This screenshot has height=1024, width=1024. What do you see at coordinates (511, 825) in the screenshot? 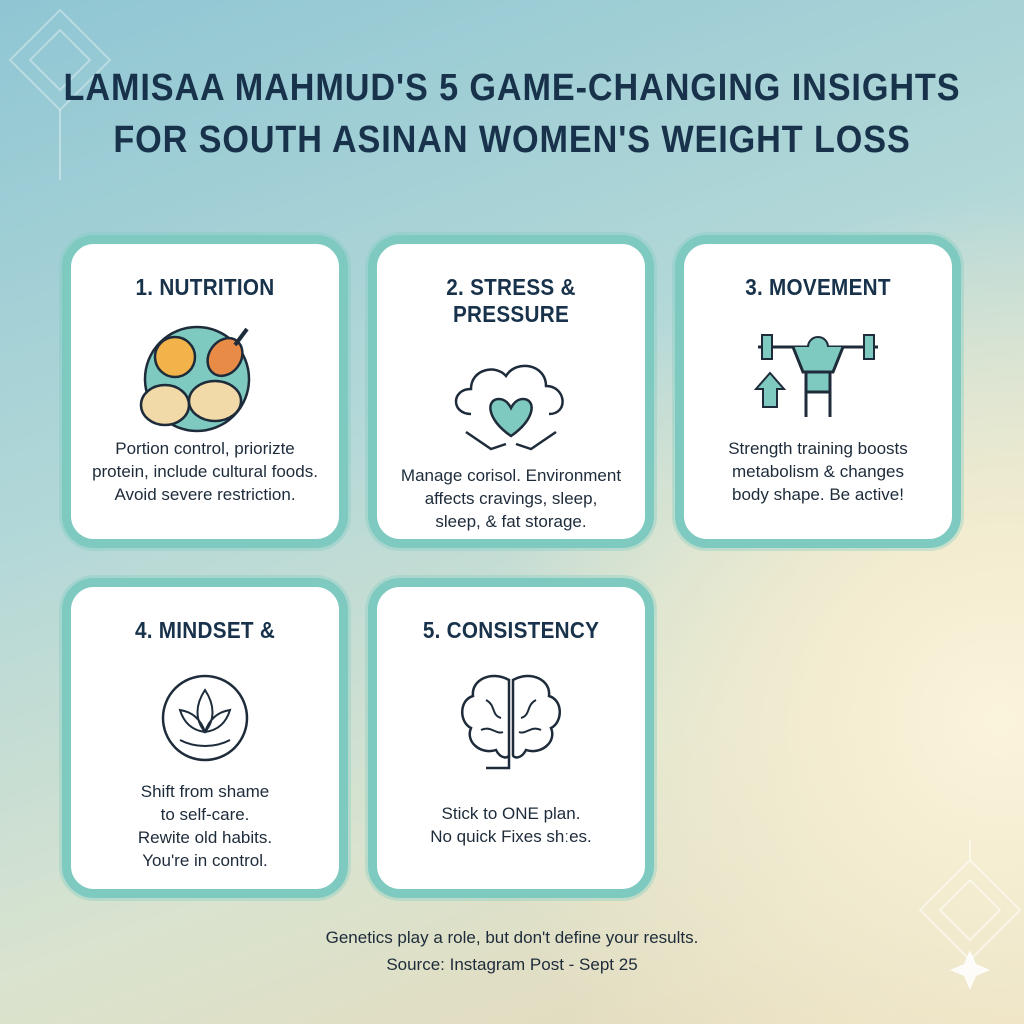
I see `card-text: Stick to ONE plan. No quick Fixes shːes.` at bounding box center [511, 825].